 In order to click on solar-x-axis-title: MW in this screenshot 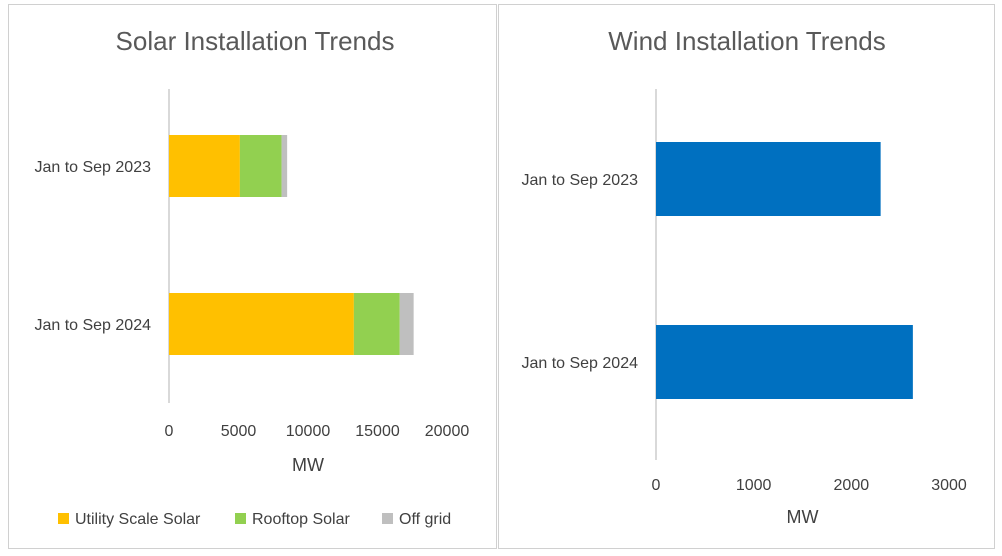, I will do `click(308, 465)`.